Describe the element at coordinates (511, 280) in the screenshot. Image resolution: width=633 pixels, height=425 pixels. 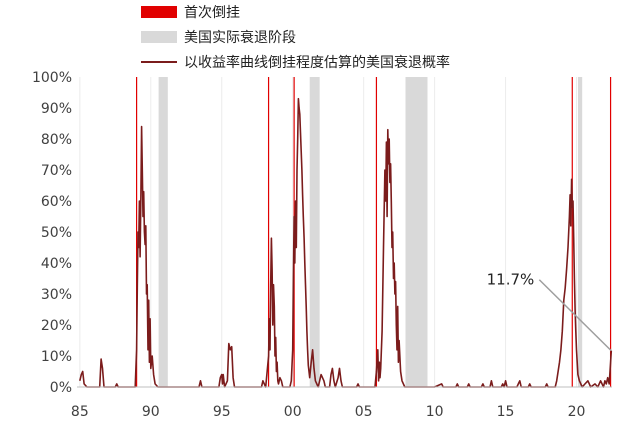
I see `annotation-label: 11.7%` at that location.